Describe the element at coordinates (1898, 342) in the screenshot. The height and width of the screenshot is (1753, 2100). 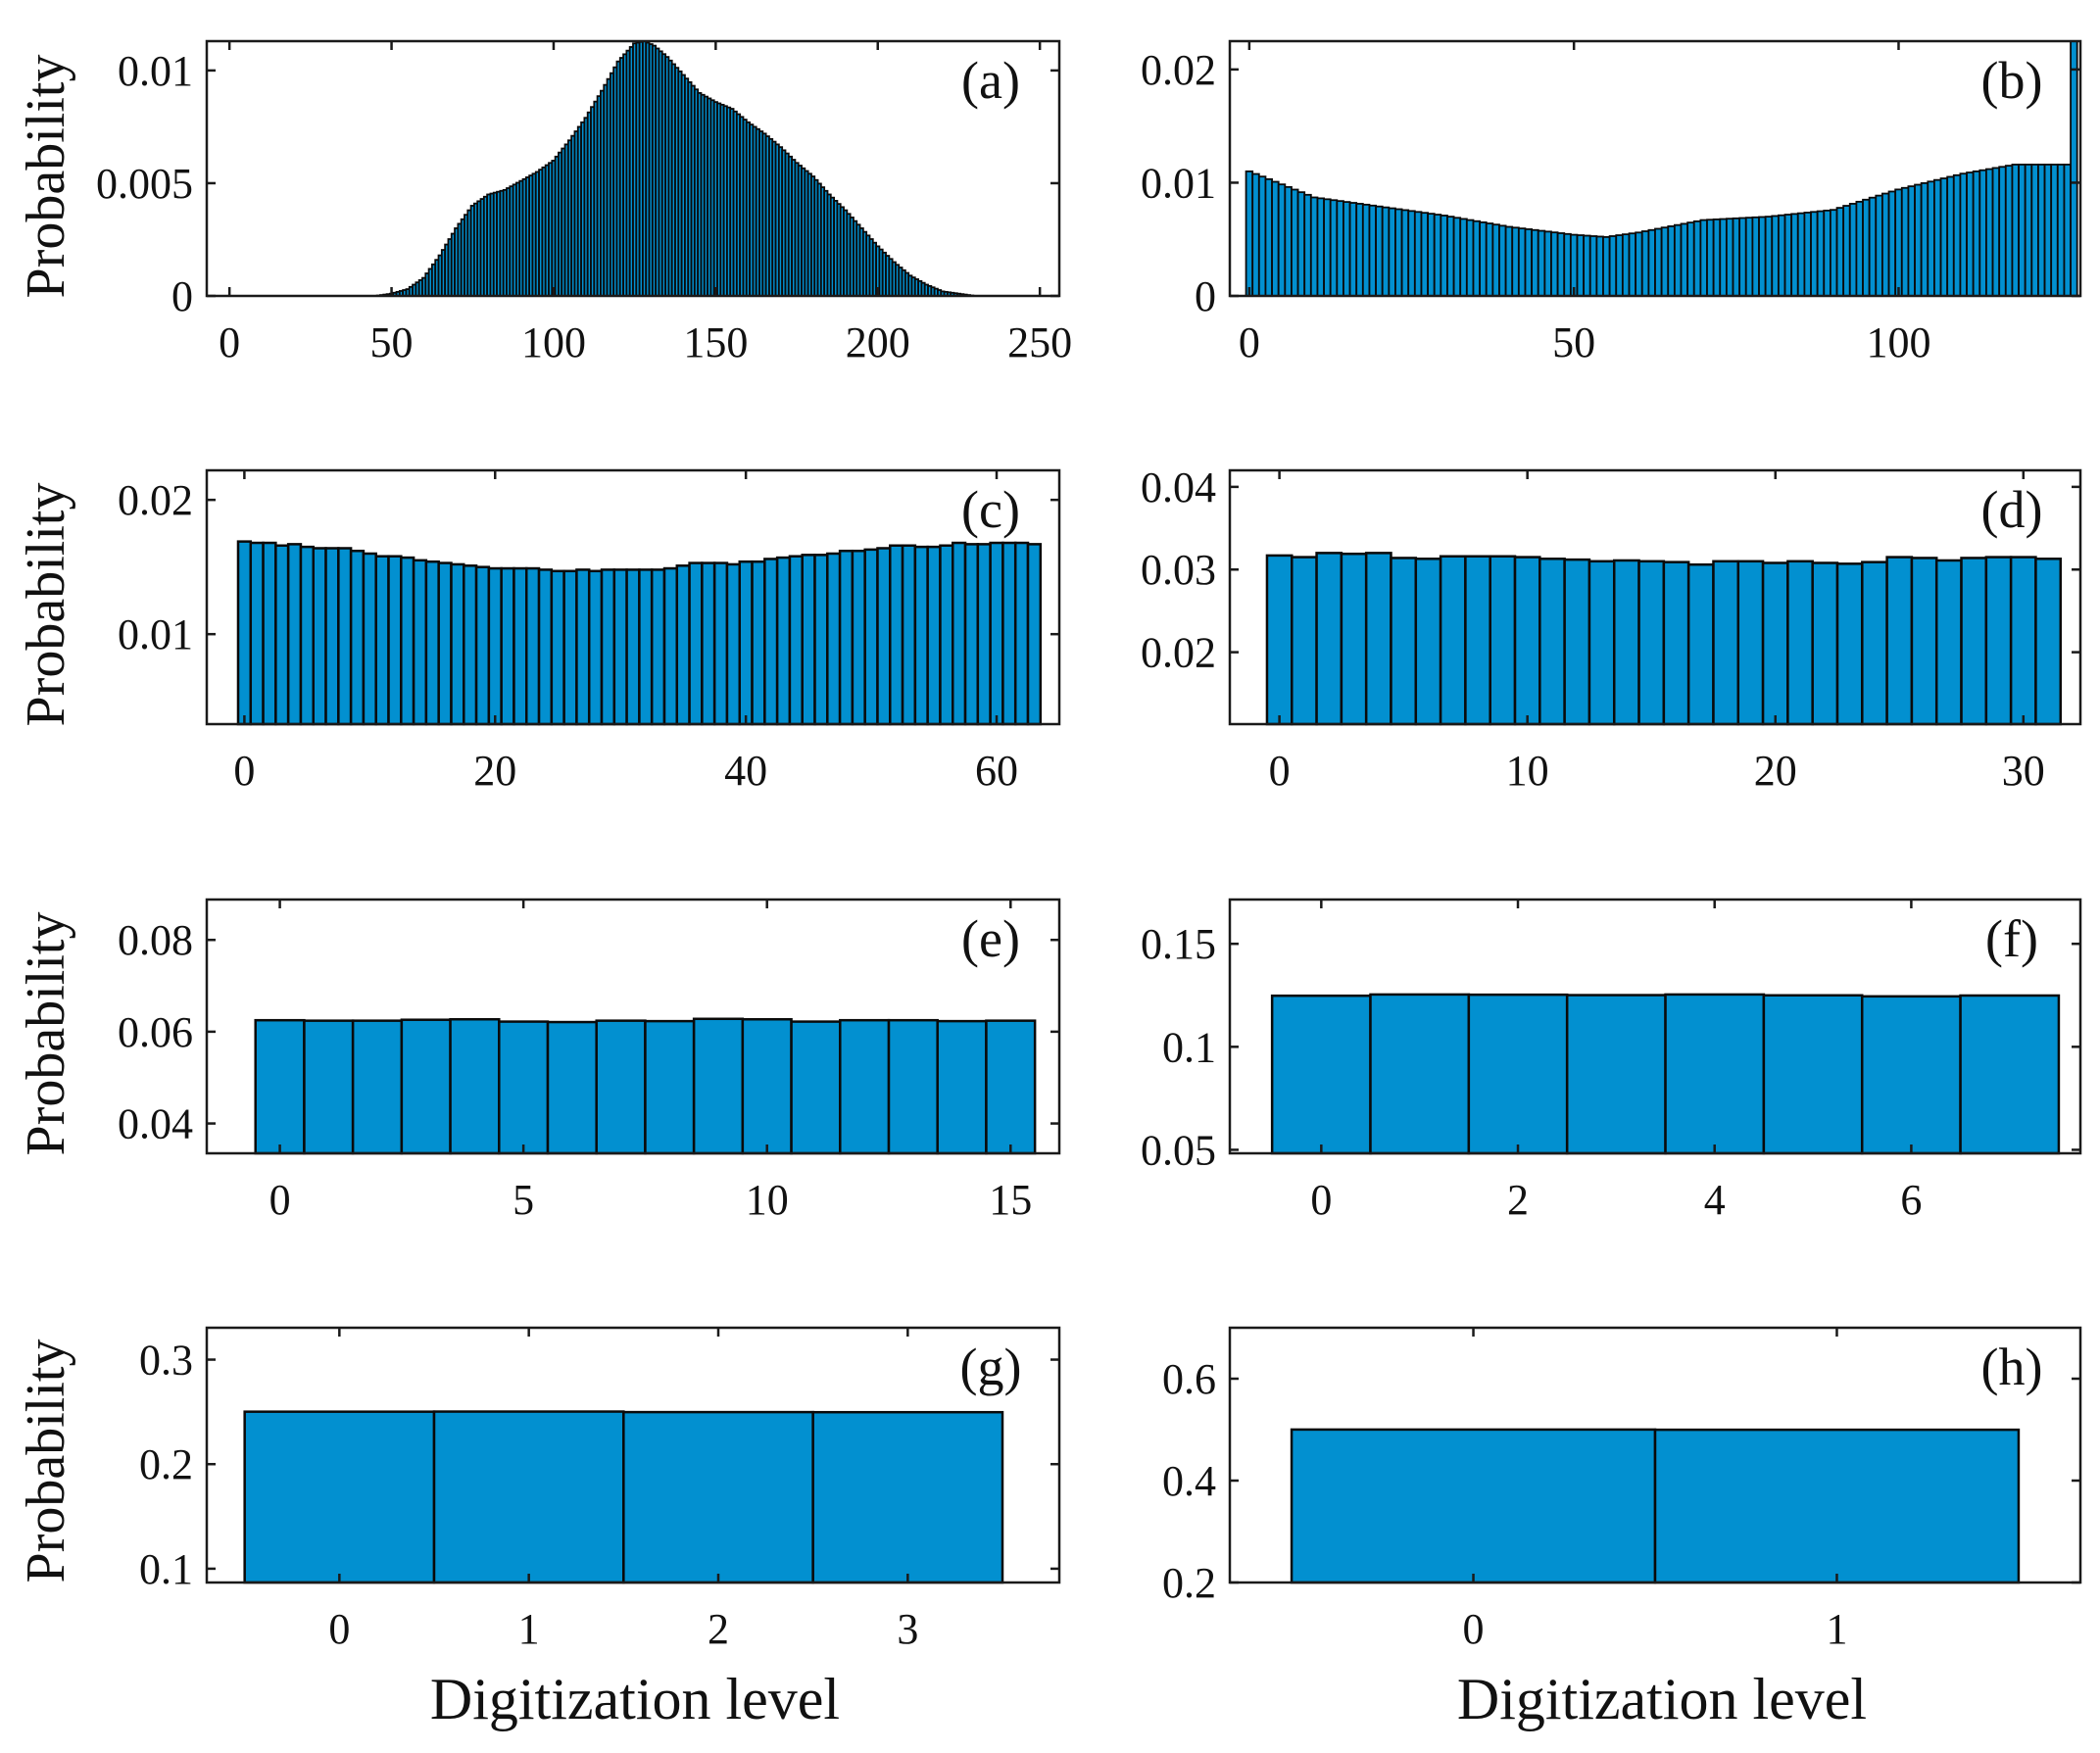
I see `xtick-label-b-2: 100` at that location.